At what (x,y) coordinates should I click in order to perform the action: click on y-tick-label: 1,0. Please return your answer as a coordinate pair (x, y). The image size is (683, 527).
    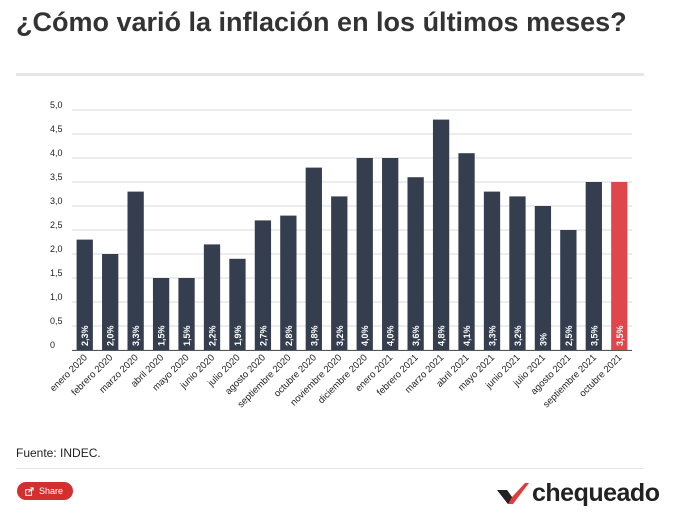
    Looking at the image, I should click on (56, 297).